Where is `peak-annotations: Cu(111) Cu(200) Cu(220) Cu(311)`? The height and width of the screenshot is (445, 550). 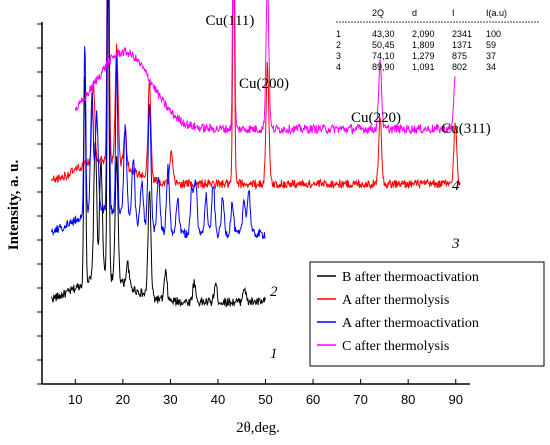
peak-annotations: Cu(111) Cu(200) Cu(220) Cu(311) is located at coordinates (348, 75).